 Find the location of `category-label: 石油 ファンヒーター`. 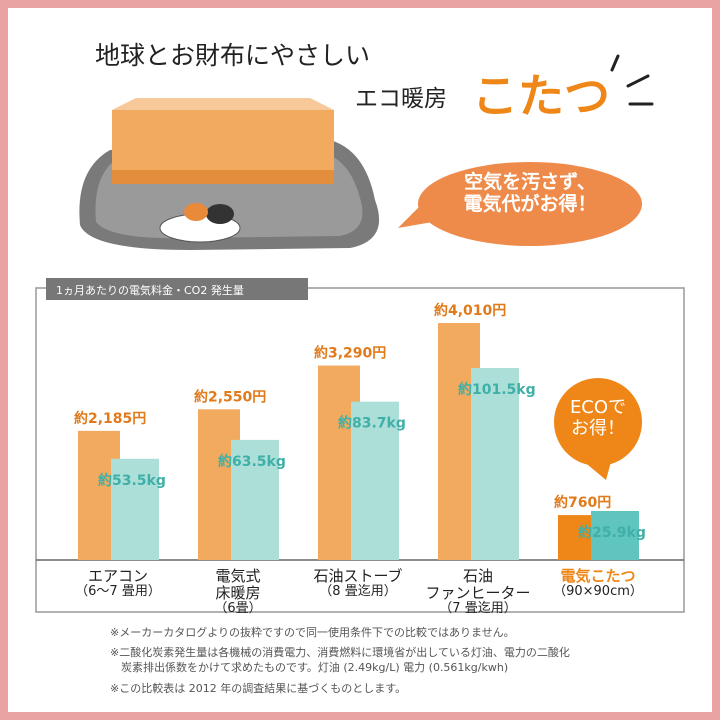

category-label: 石油 ファンヒーター is located at coordinates (478, 585).